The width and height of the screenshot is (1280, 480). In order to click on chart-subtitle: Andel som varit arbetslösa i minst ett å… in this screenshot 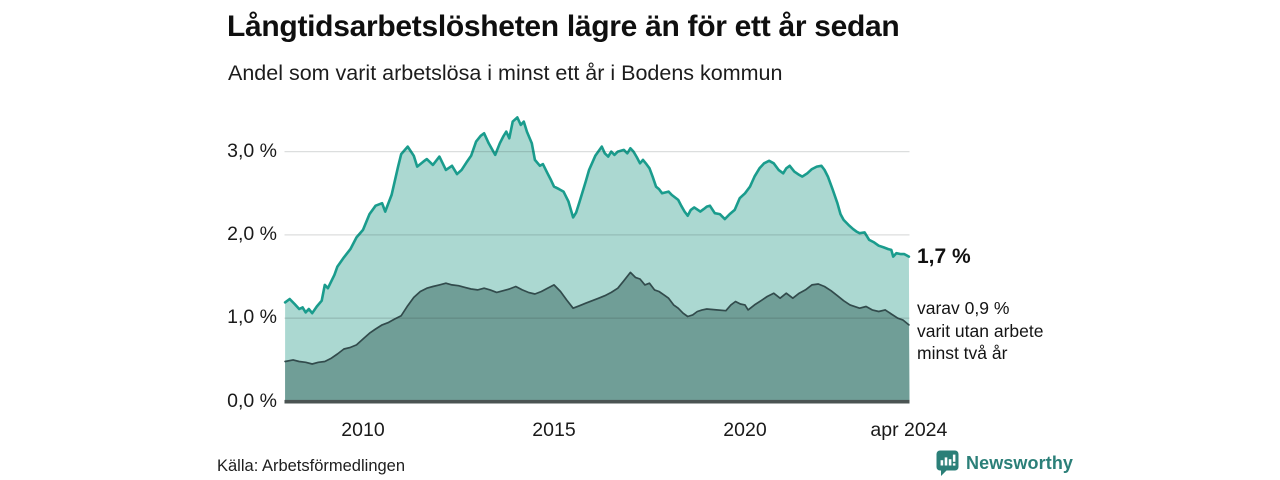, I will do `click(505, 73)`.